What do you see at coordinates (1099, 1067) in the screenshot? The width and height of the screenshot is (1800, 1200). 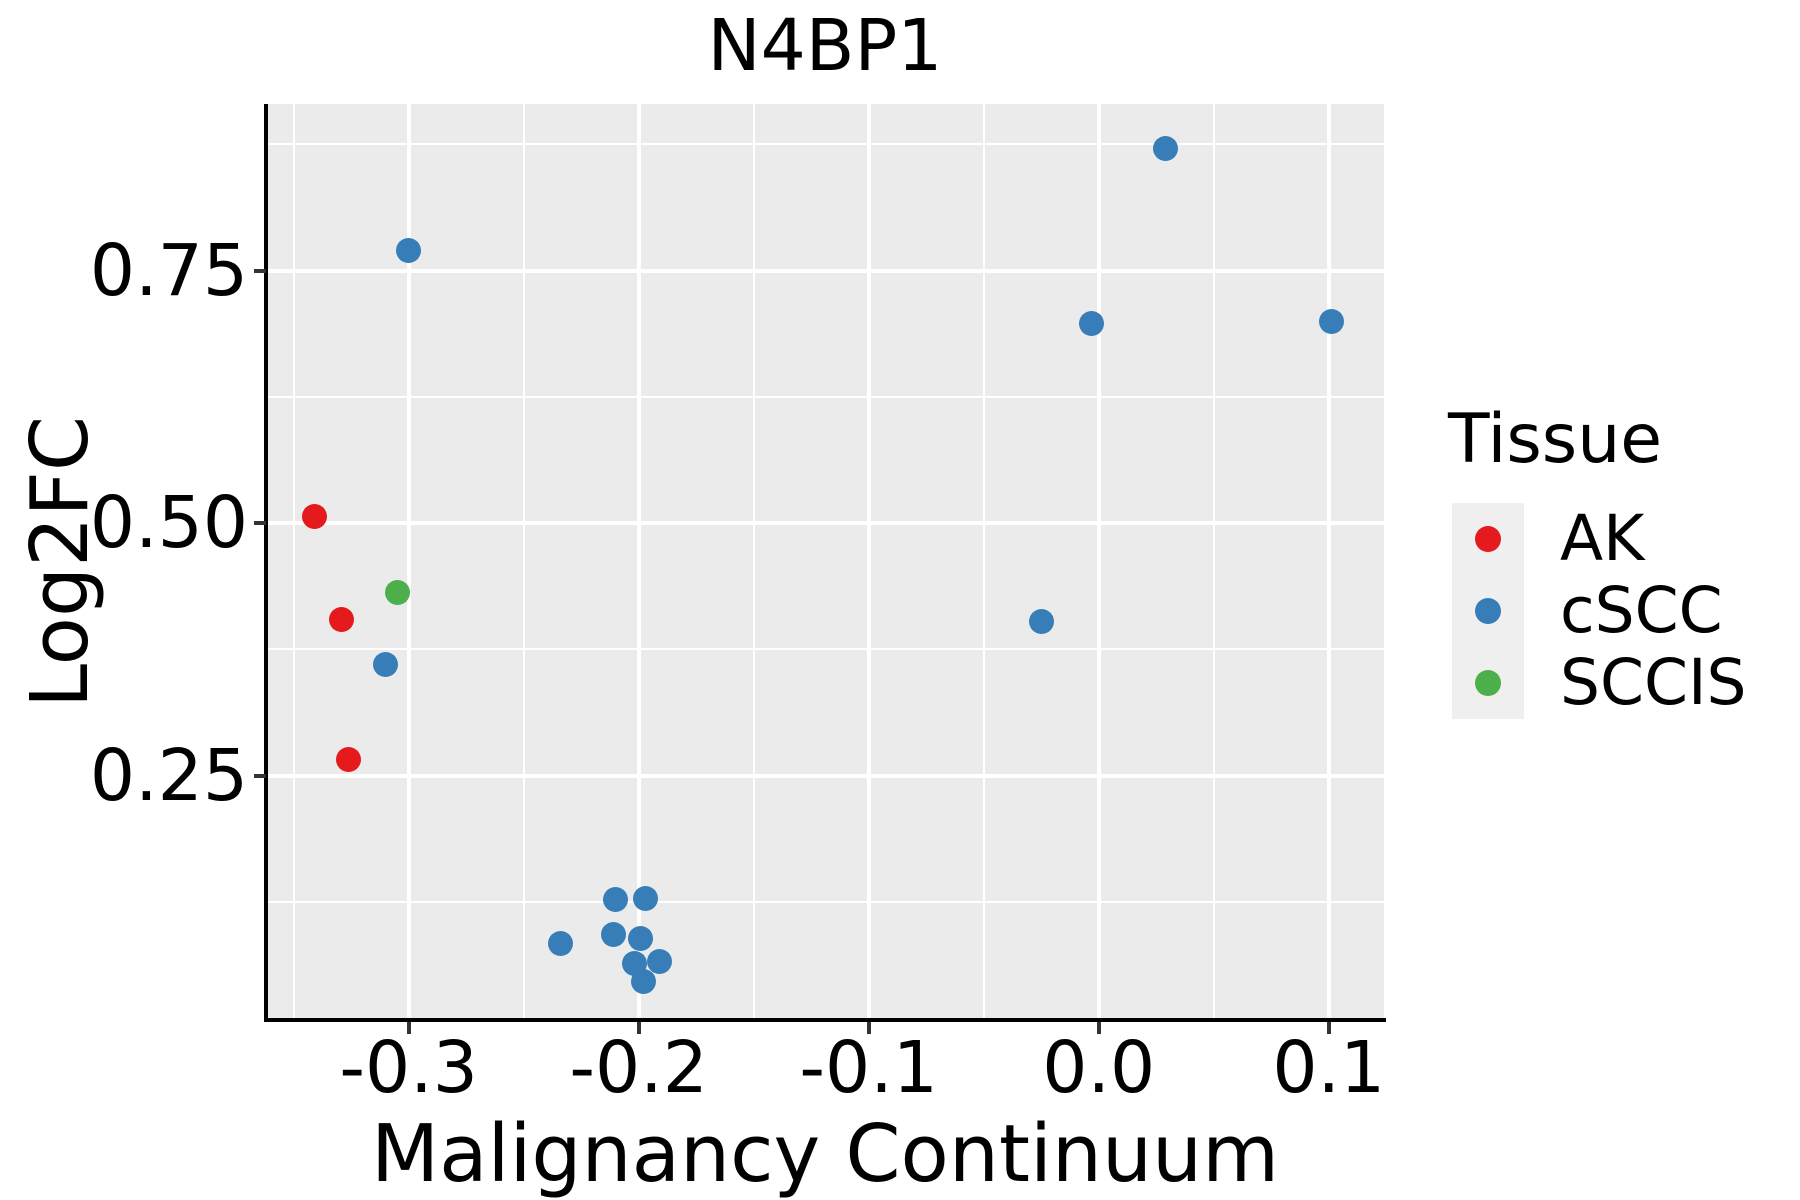 I see `x-tick-label: 0.0` at bounding box center [1099, 1067].